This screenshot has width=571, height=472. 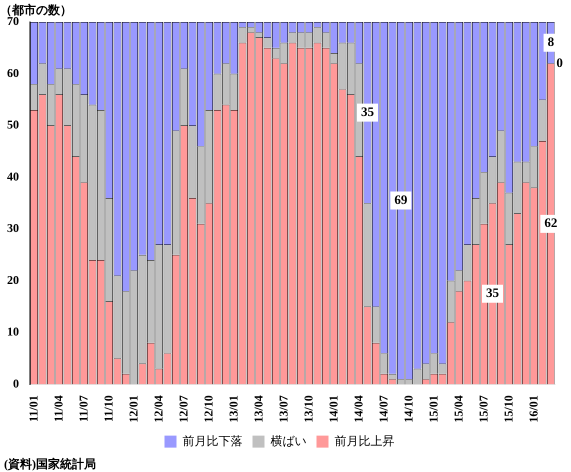 I want to click on x-tick-label: 13/04, so click(x=258, y=409).